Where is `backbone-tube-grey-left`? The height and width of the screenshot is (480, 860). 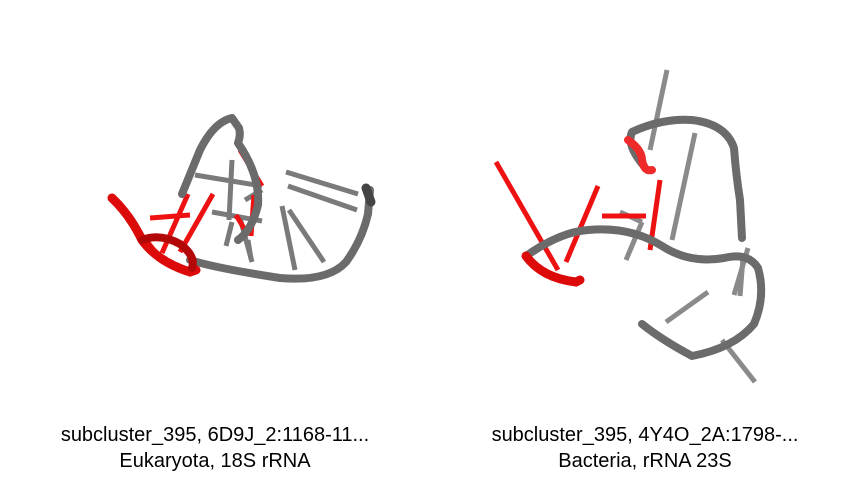
backbone-tube-grey-left is located at coordinates (276, 198).